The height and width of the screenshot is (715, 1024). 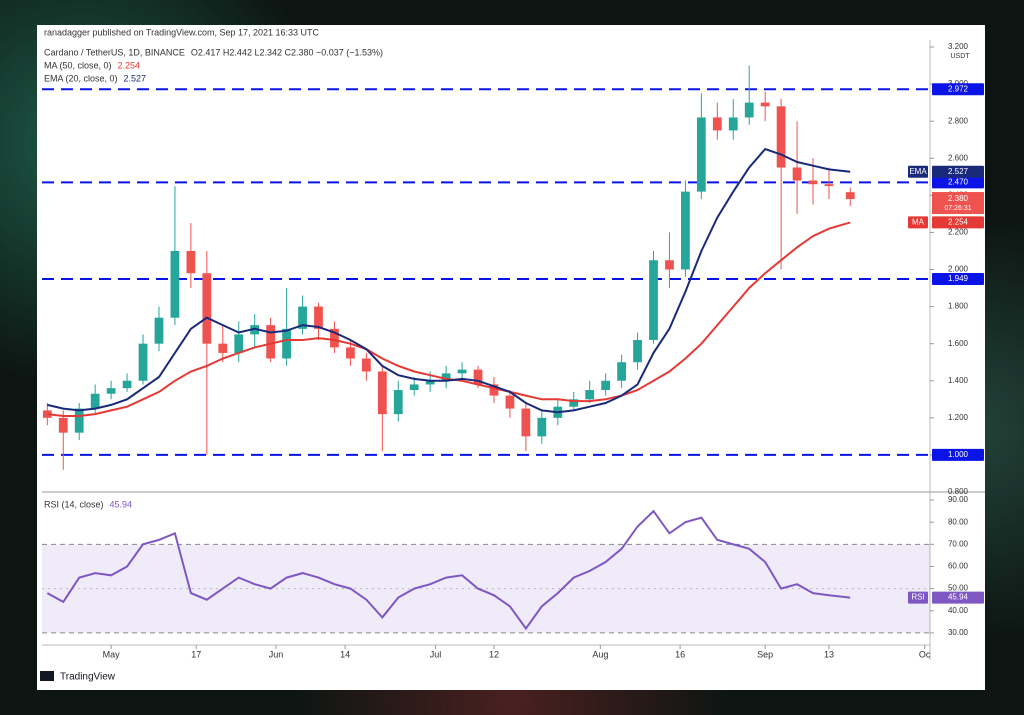 What do you see at coordinates (135, 78) in the screenshot?
I see `legend-value: 2.527` at bounding box center [135, 78].